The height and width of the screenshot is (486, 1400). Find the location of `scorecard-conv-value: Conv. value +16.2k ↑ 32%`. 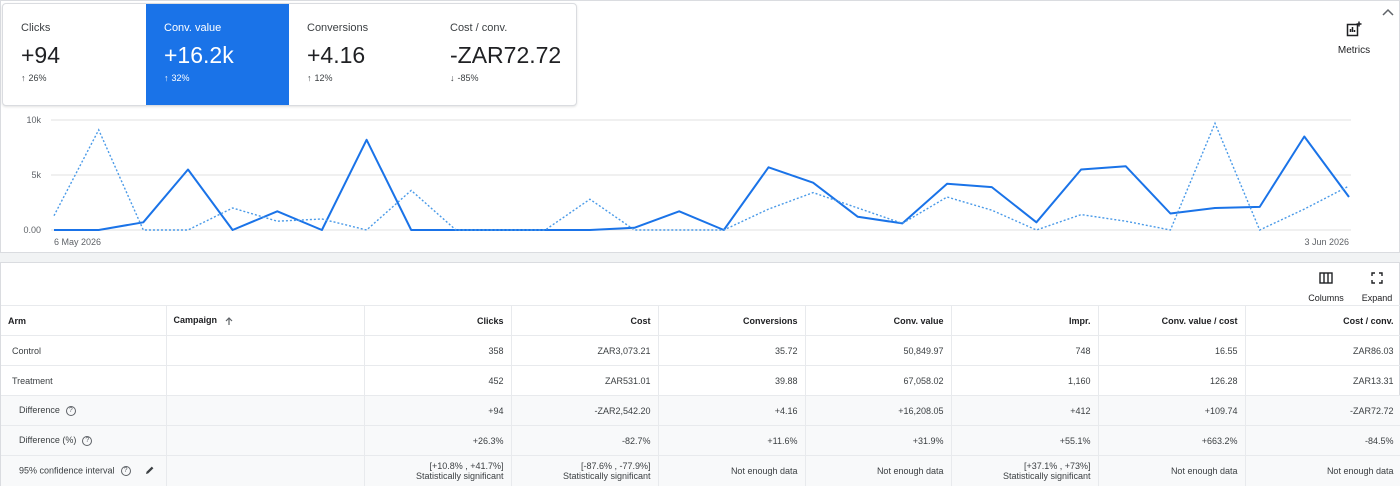

scorecard-conv-value: Conv. value +16.2k ↑ 32% is located at coordinates (217, 54).